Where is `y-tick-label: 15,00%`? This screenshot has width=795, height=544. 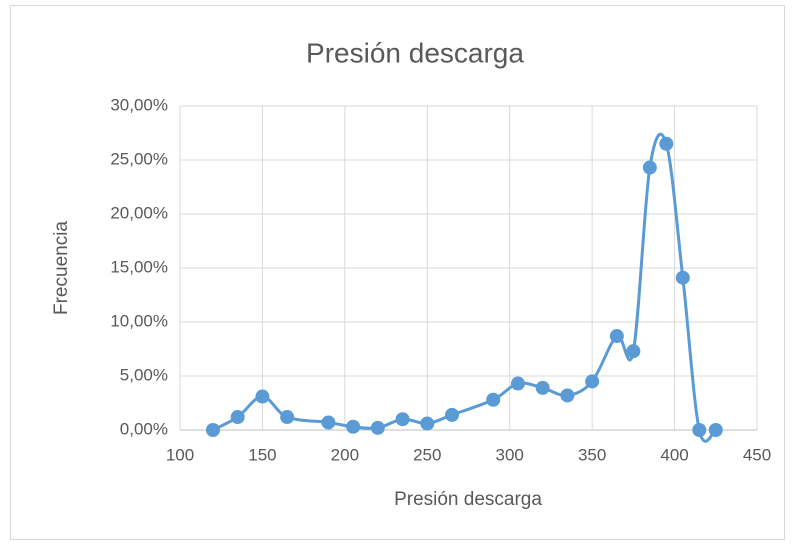 y-tick-label: 15,00% is located at coordinates (139, 266).